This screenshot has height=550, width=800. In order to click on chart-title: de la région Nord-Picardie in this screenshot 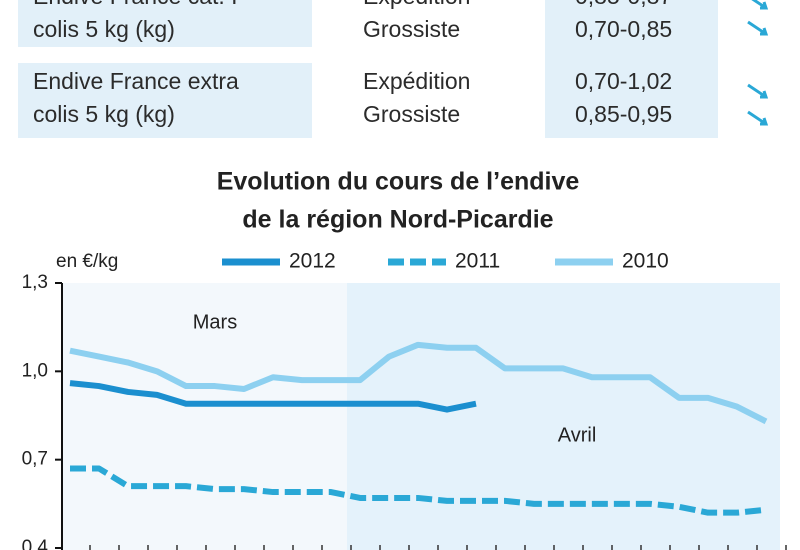, I will do `click(397, 220)`.